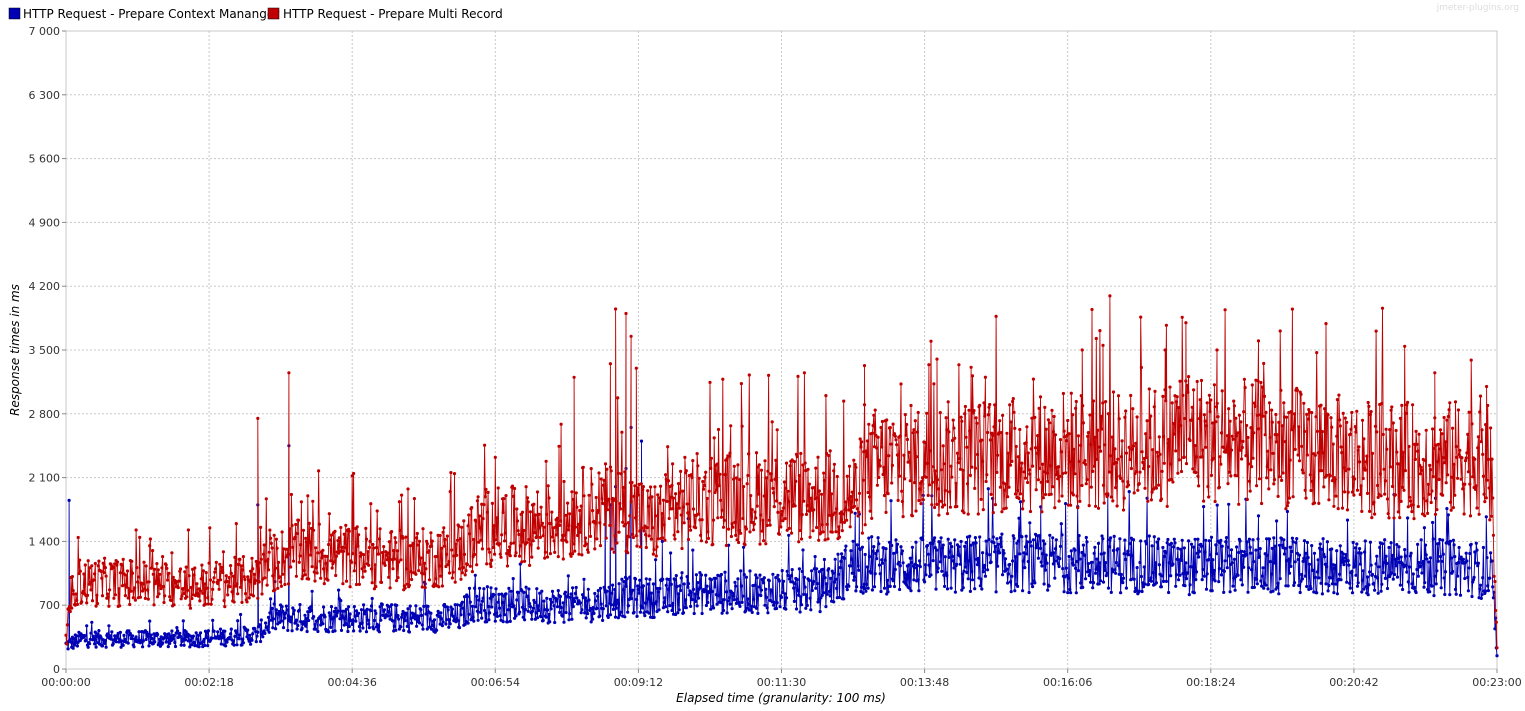 The image size is (1525, 711). What do you see at coordinates (45, 159) in the screenshot?
I see `y-tick-label: 5 600` at bounding box center [45, 159].